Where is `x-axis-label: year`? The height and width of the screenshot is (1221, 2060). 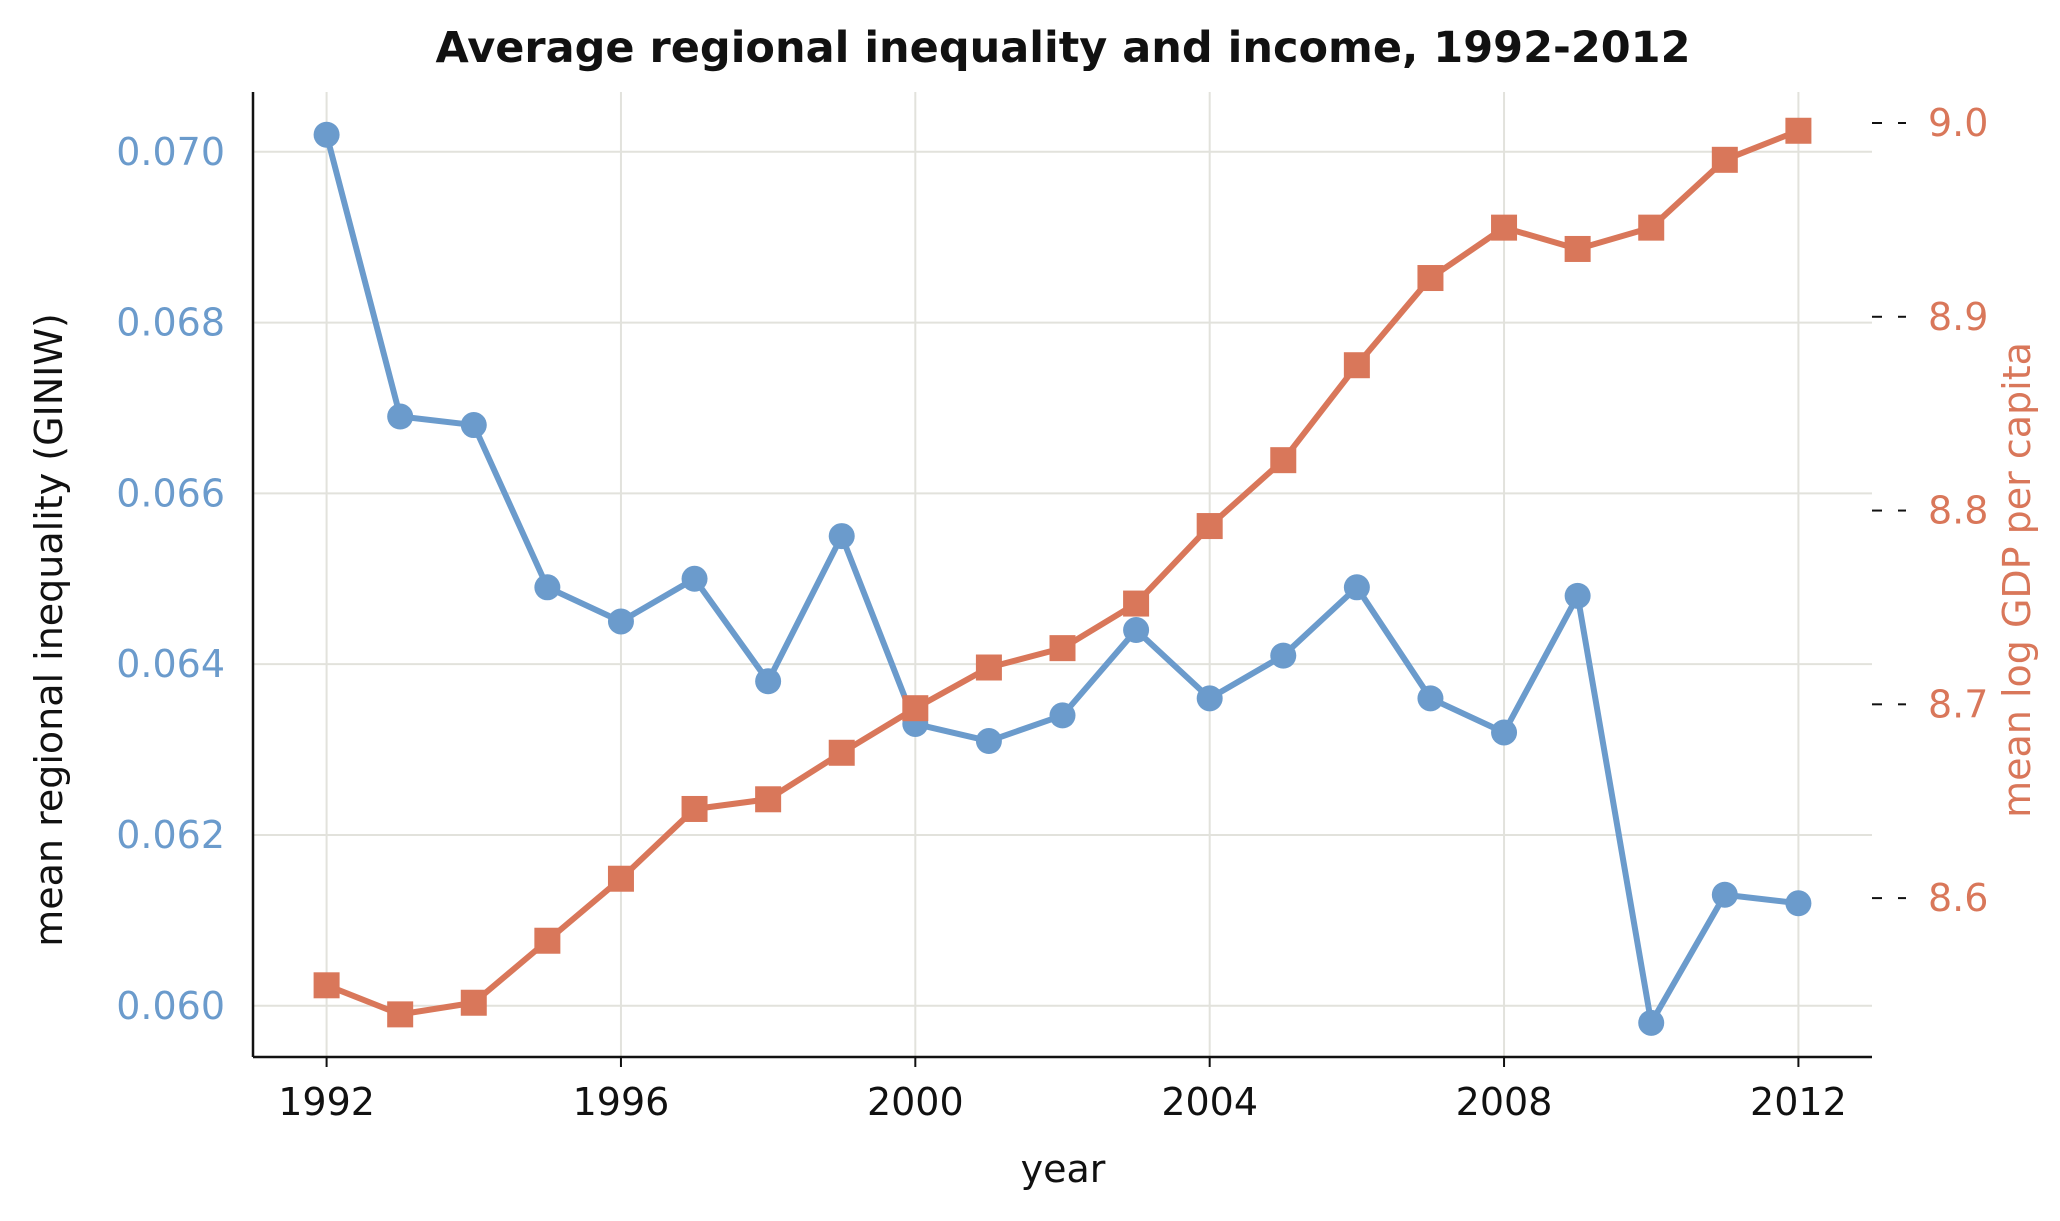
x-axis-label: year is located at coordinates (1063, 1169).